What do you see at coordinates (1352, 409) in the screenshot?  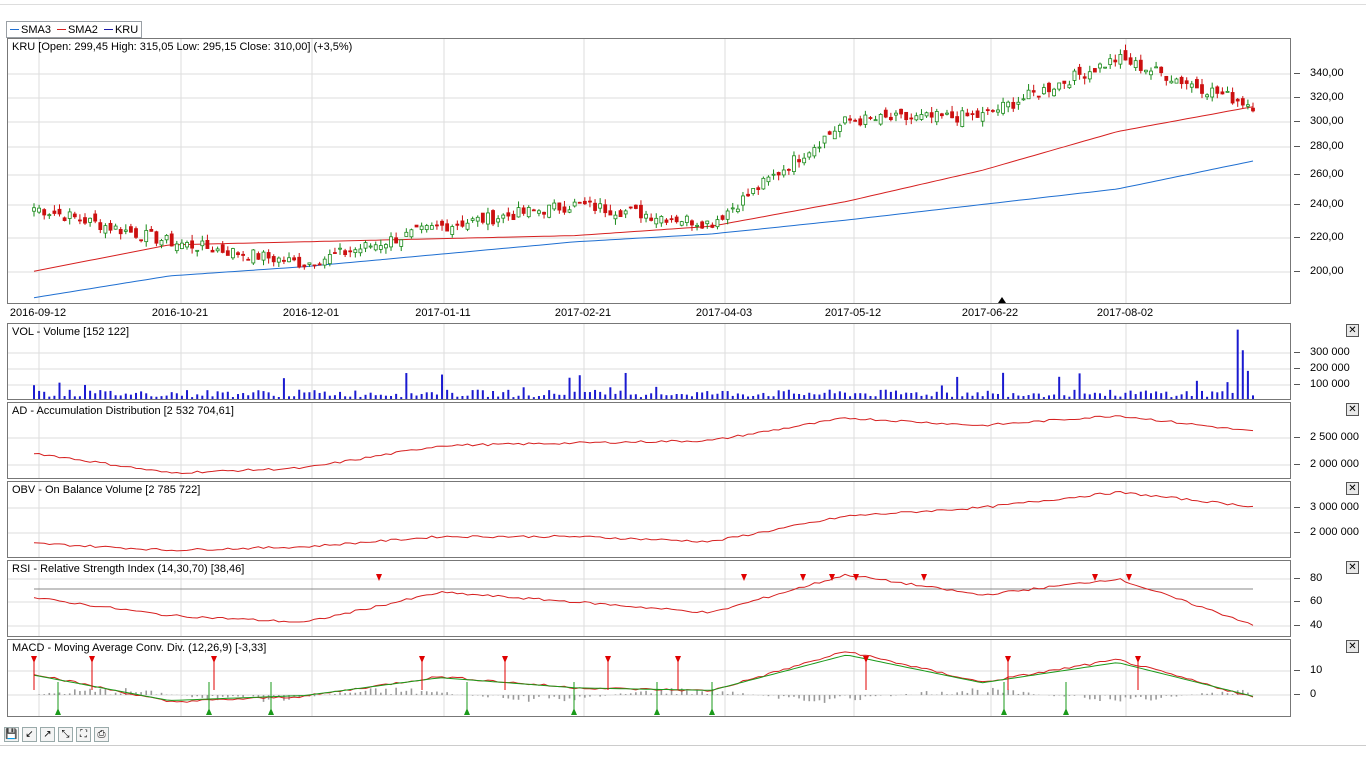 I see `close-ad-panel-button: ✕` at bounding box center [1352, 409].